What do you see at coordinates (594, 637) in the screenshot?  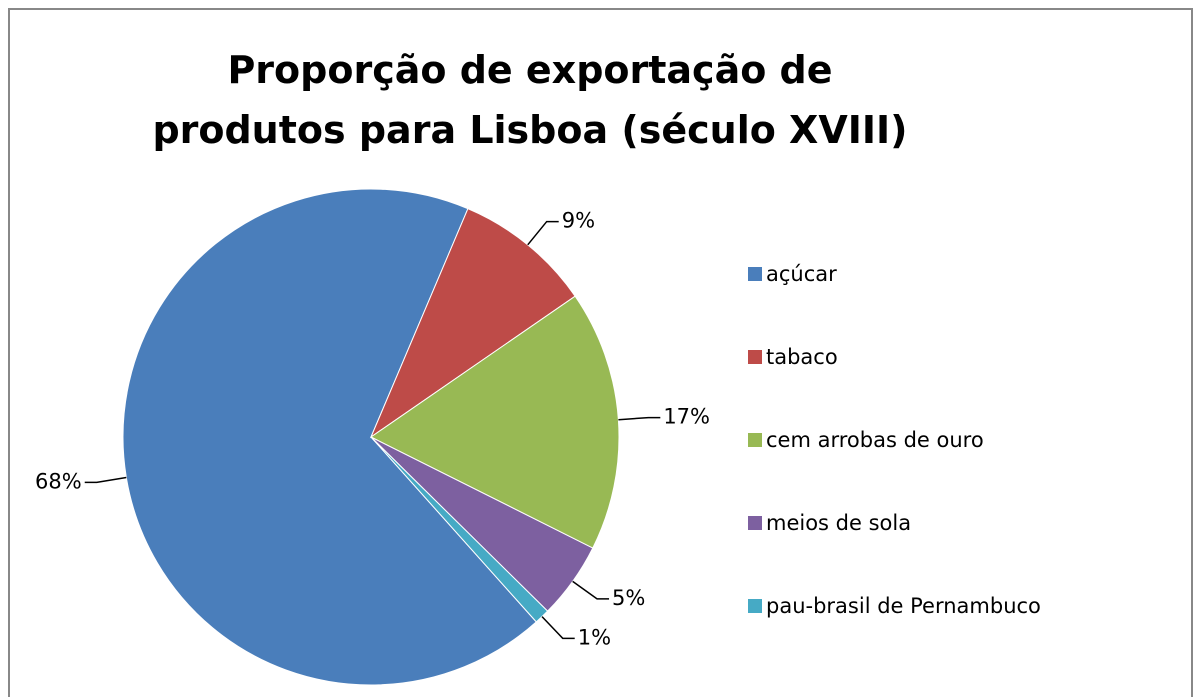 I see `data-label: 1%` at bounding box center [594, 637].